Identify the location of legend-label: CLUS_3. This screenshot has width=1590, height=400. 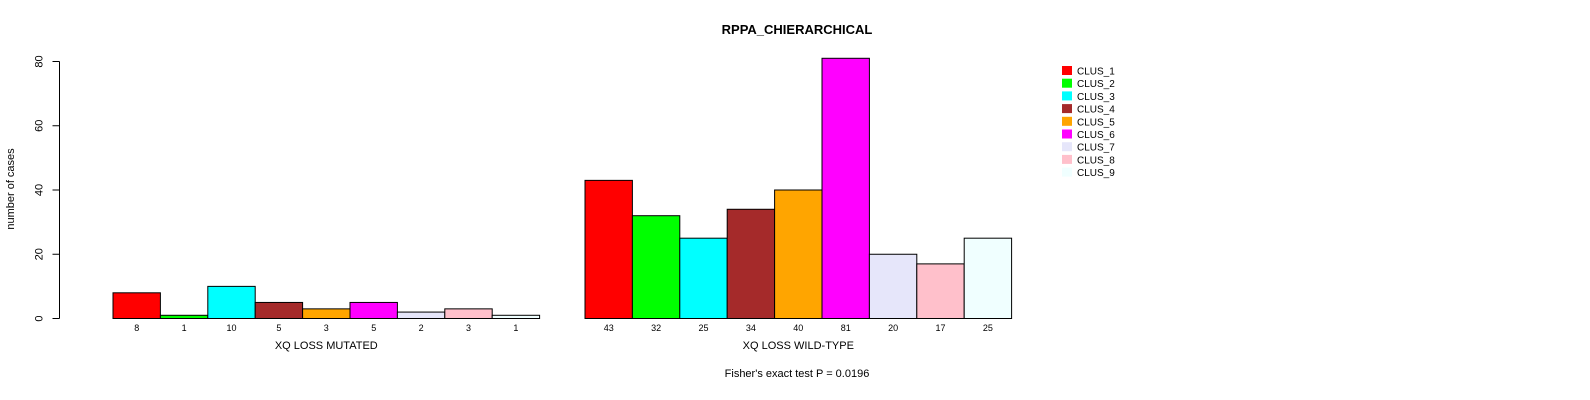
(1096, 97).